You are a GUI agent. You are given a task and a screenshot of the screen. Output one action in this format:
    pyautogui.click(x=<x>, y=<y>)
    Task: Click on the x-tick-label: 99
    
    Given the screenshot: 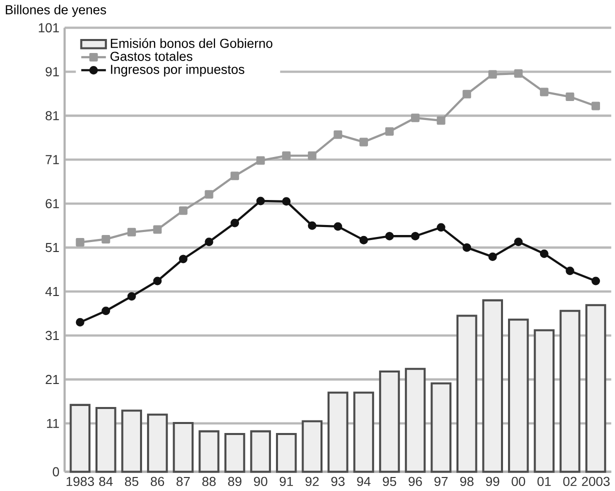 What is the action you would take?
    pyautogui.click(x=493, y=481)
    